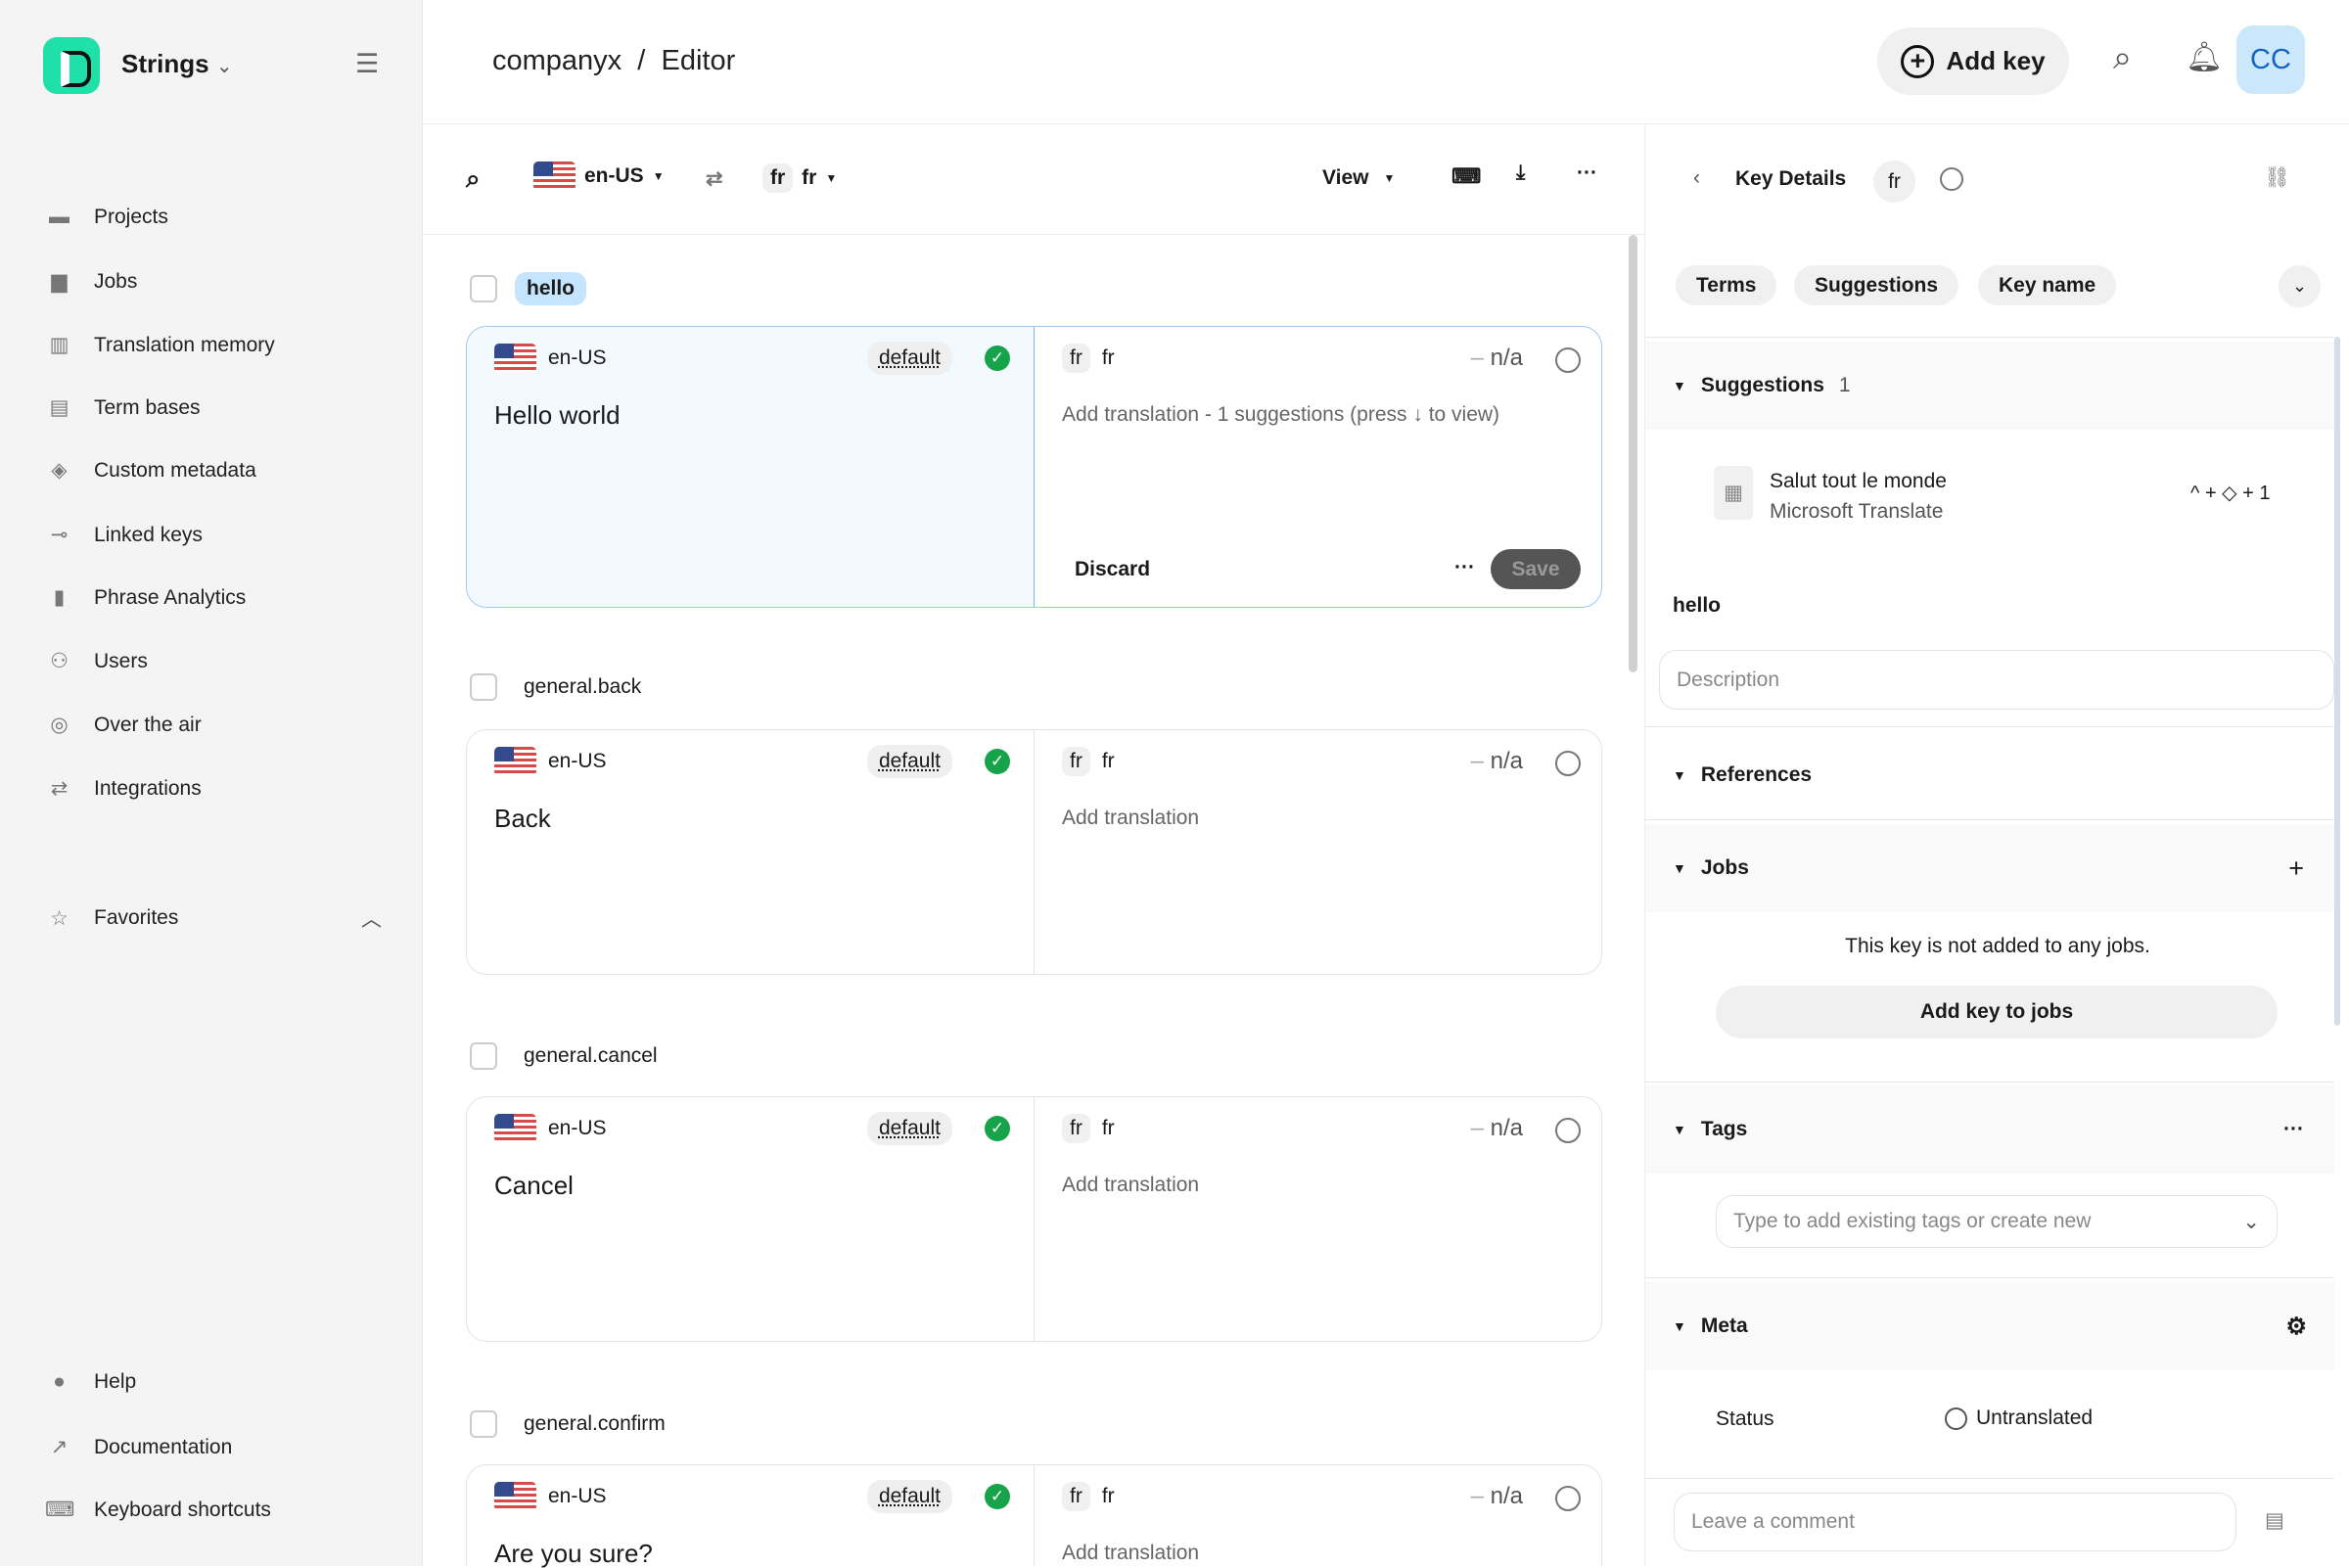 This screenshot has height=1568, width=2349. What do you see at coordinates (714, 178) in the screenshot?
I see `swap-icon: ⇄` at bounding box center [714, 178].